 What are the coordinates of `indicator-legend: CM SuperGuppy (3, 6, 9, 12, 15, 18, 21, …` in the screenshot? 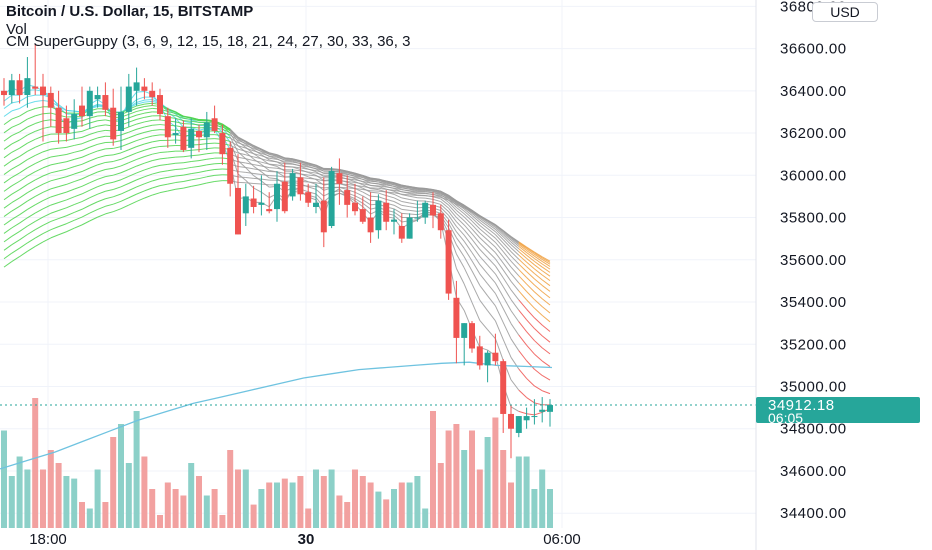 It's located at (208, 41).